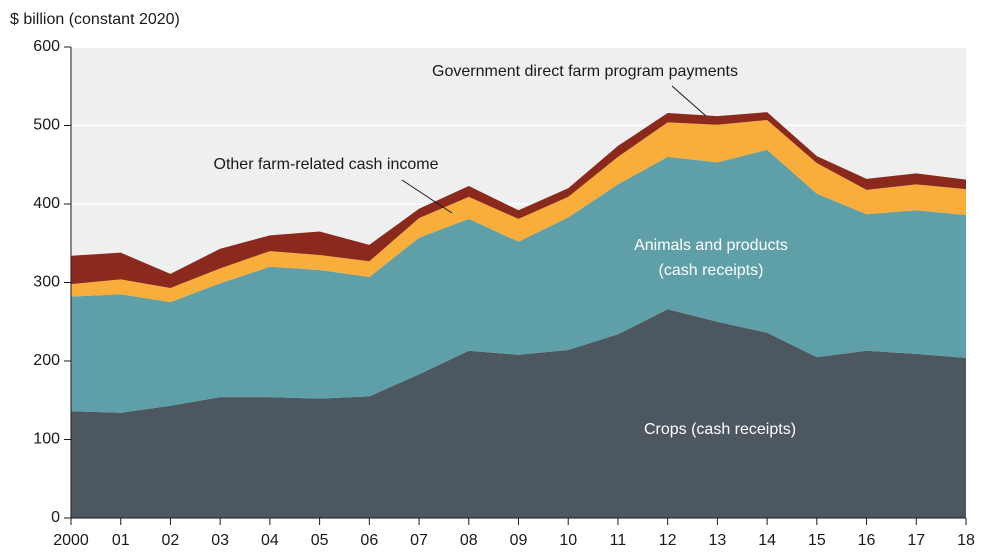 Image resolution: width=983 pixels, height=555 pixels. Describe the element at coordinates (711, 245) in the screenshot. I see `annotation: Animals and products` at that location.